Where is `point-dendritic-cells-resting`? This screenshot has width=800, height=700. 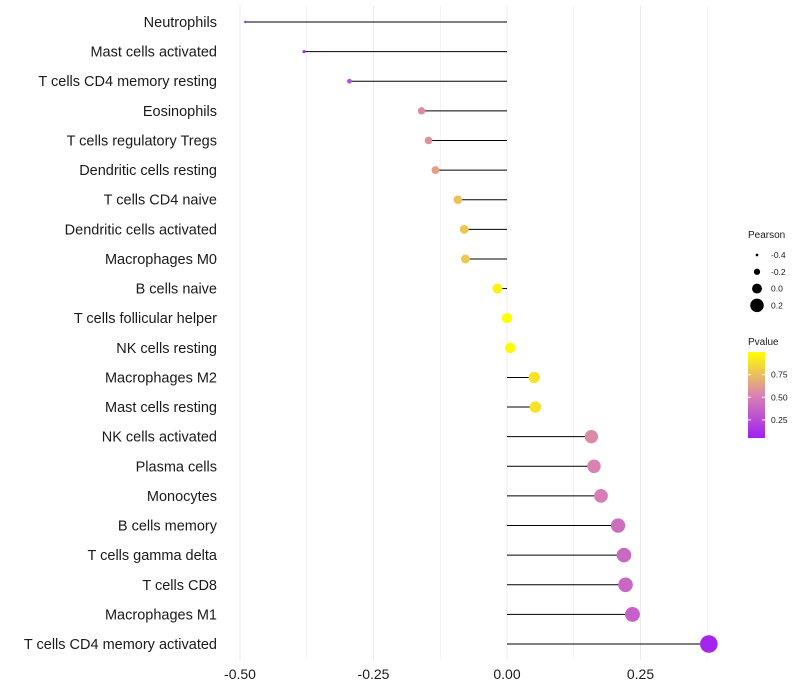 point-dendritic-cells-resting is located at coordinates (435, 170).